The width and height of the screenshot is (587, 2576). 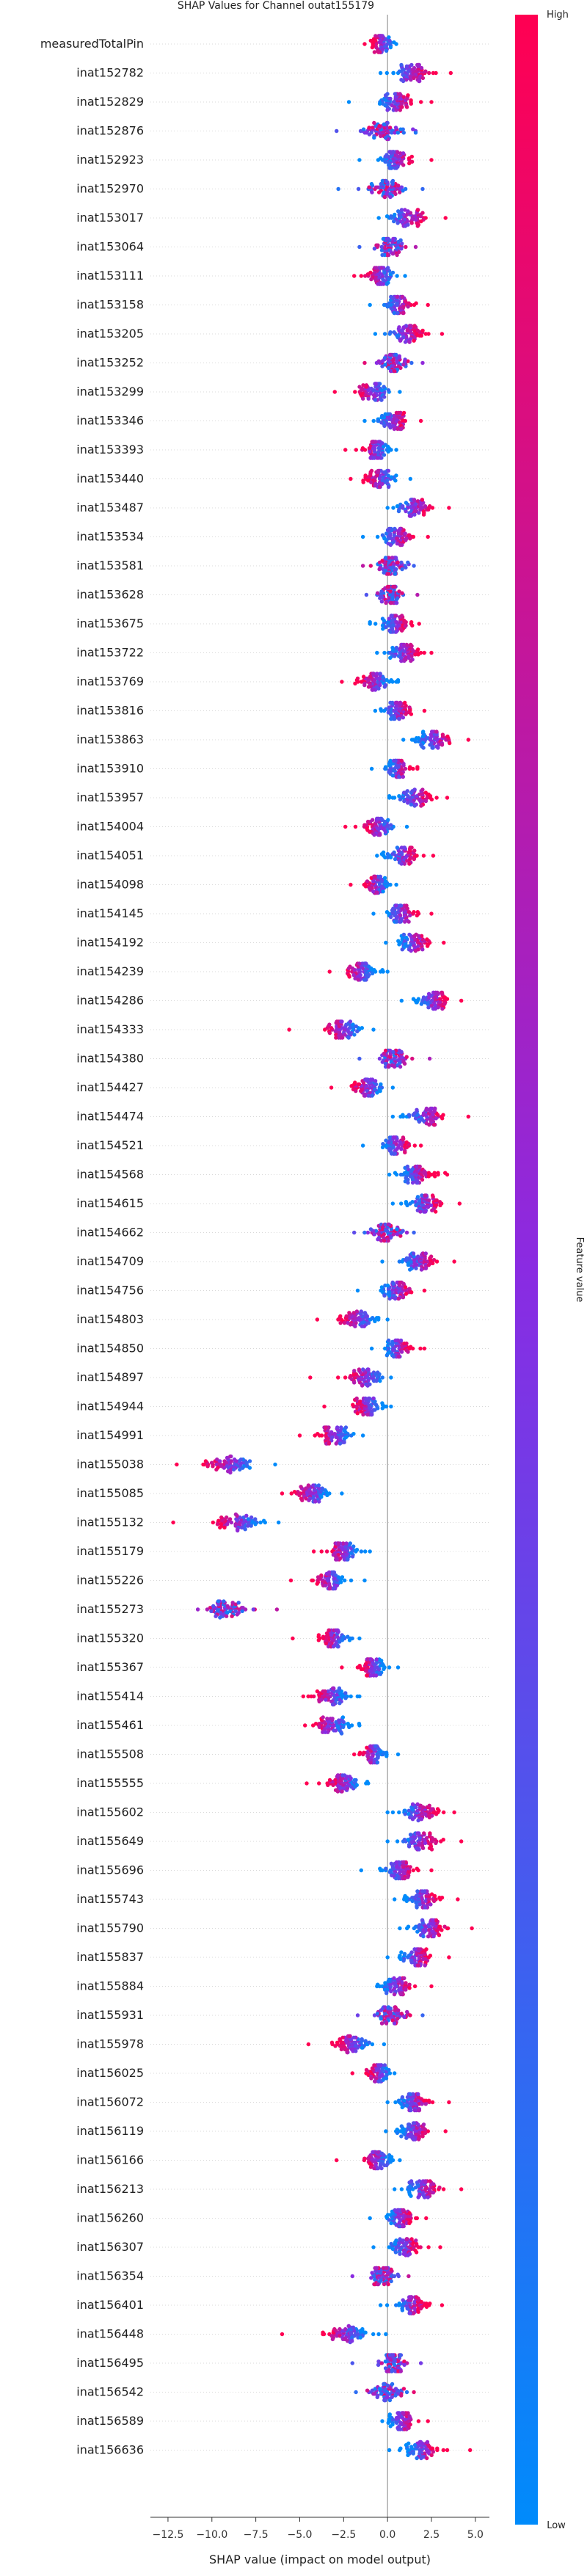 What do you see at coordinates (110, 449) in the screenshot?
I see `feature-label: inat153393` at bounding box center [110, 449].